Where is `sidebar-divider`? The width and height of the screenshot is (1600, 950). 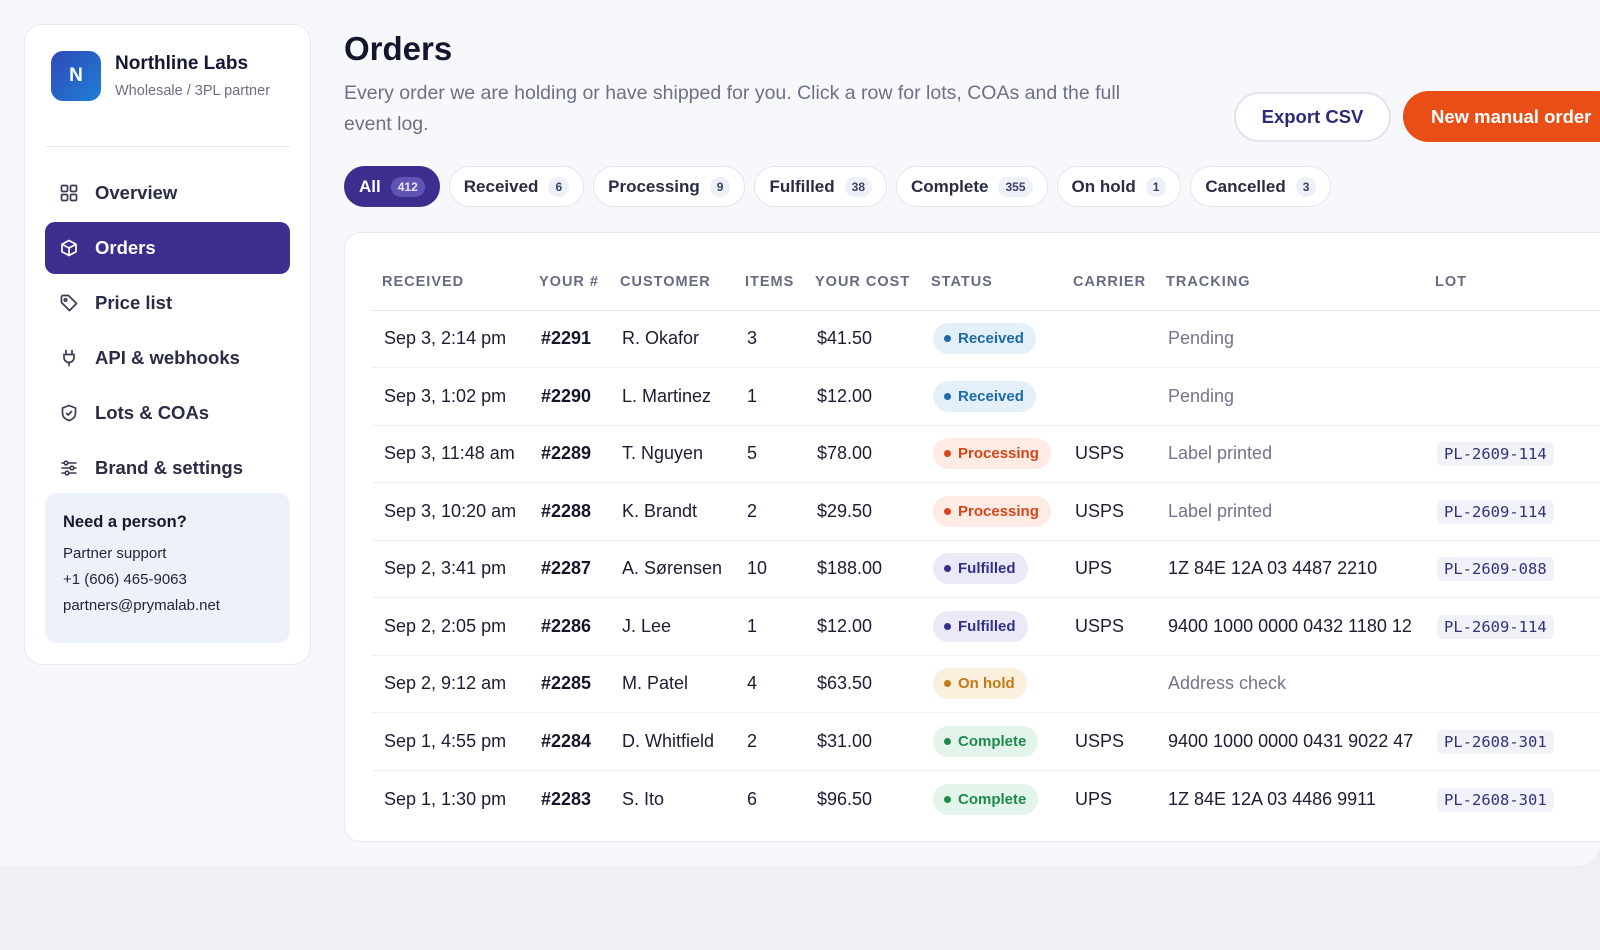
sidebar-divider is located at coordinates (167, 146).